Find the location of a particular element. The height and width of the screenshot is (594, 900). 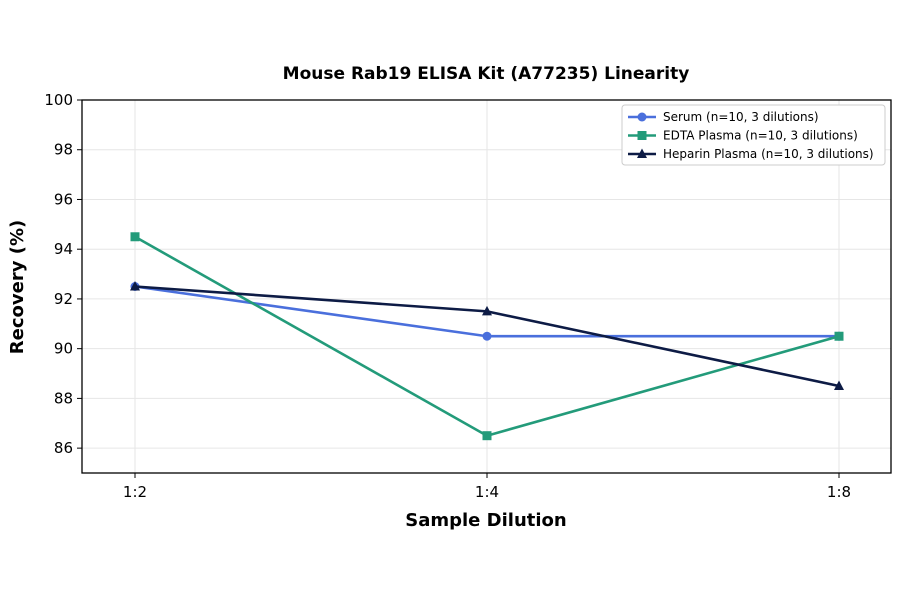

legend-item: EDTA Plasma (n=10, 3 dilutions) is located at coordinates (743, 136).